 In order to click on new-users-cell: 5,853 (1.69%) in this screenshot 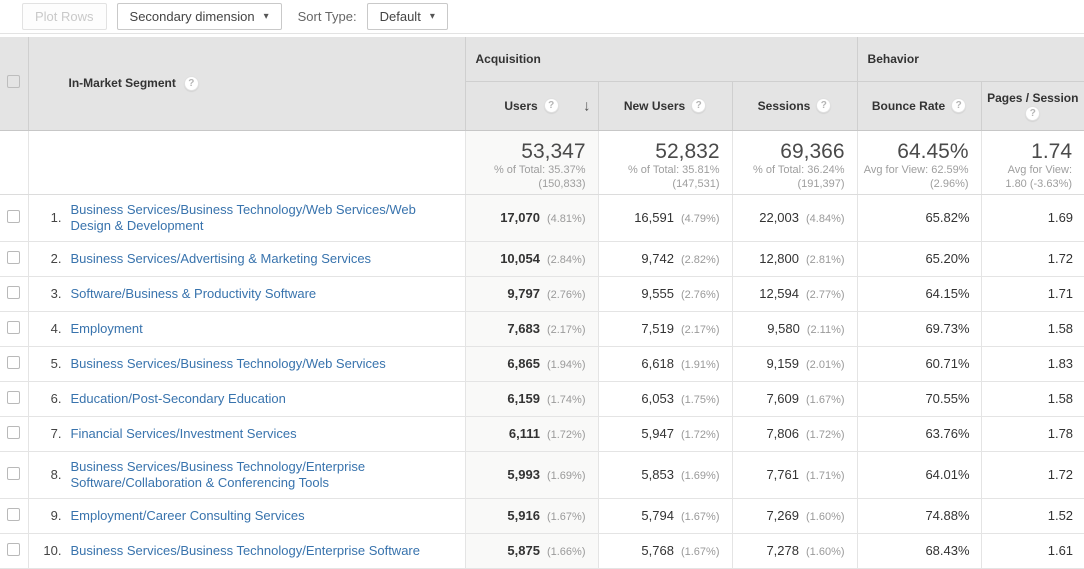, I will do `click(664, 475)`.